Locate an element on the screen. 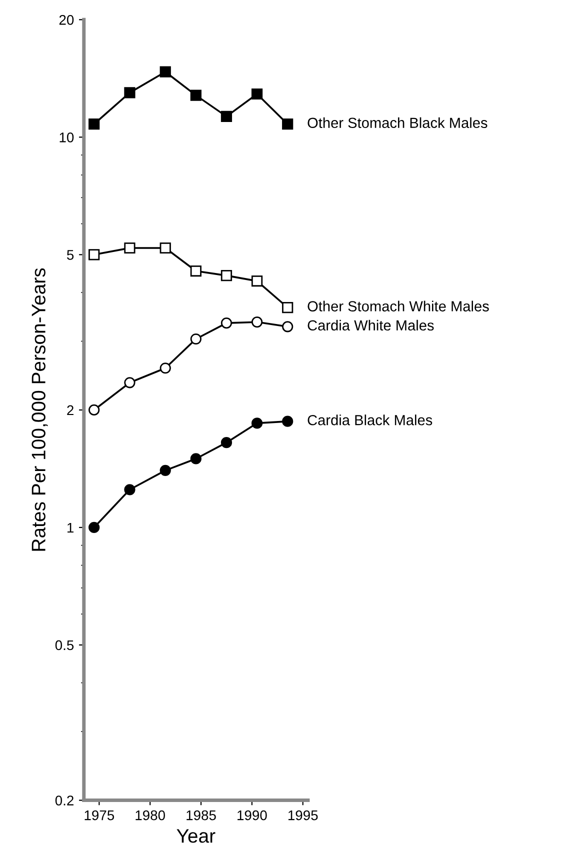  y-tick-label: 2 is located at coordinates (70, 410).